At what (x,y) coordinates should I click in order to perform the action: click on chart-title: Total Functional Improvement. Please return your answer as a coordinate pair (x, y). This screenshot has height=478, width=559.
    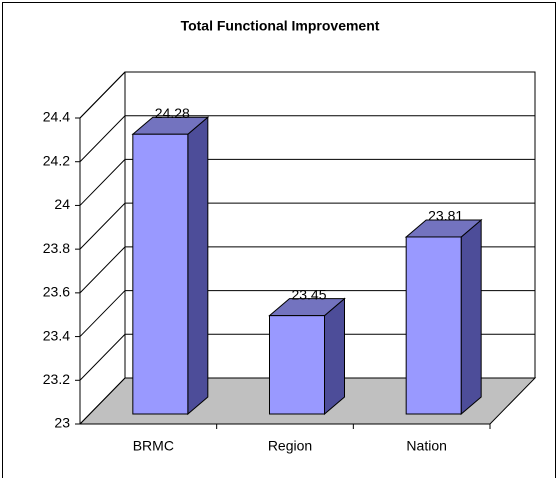
    Looking at the image, I should click on (280, 26).